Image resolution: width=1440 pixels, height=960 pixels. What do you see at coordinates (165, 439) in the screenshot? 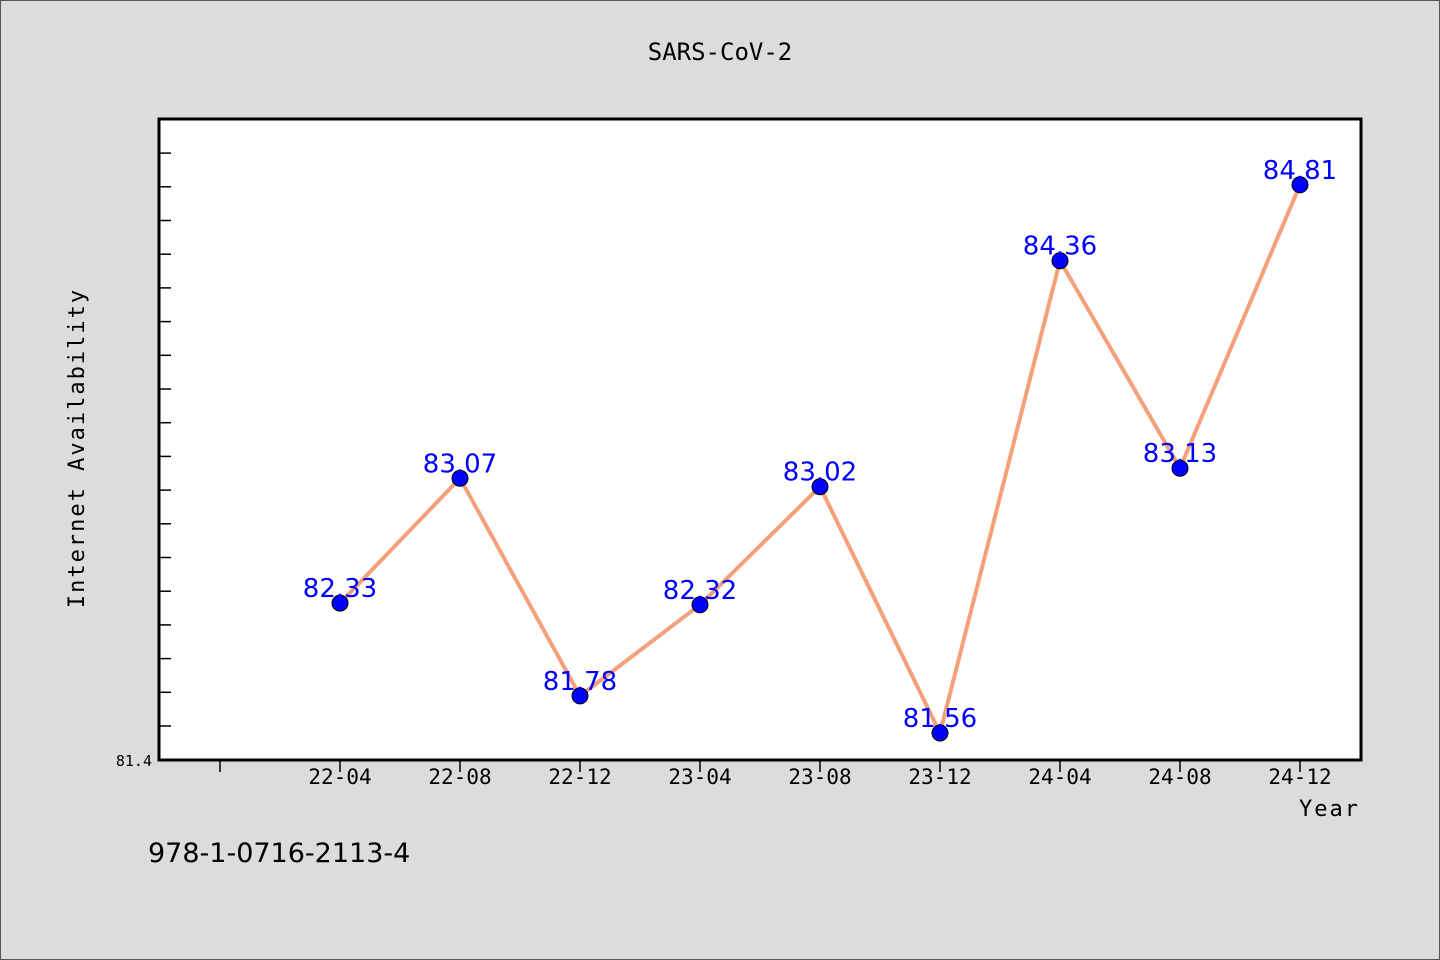
I see `y-axis-ticks` at bounding box center [165, 439].